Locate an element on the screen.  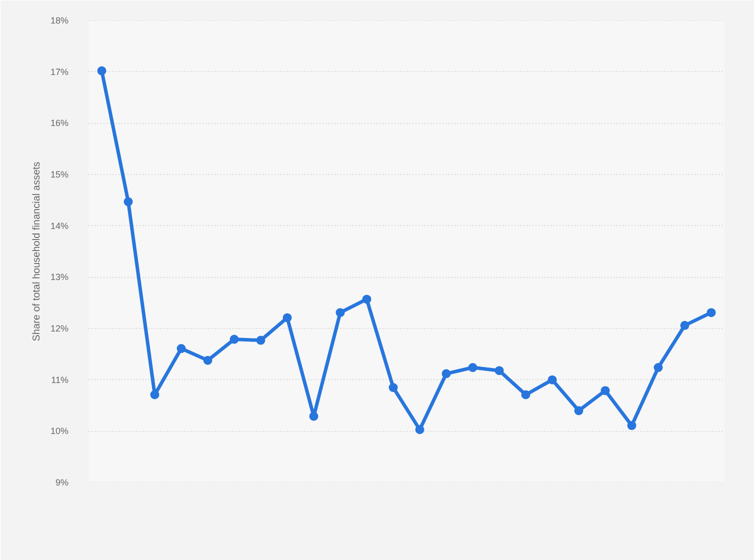
y-tick-label: 13% is located at coordinates (59, 277).